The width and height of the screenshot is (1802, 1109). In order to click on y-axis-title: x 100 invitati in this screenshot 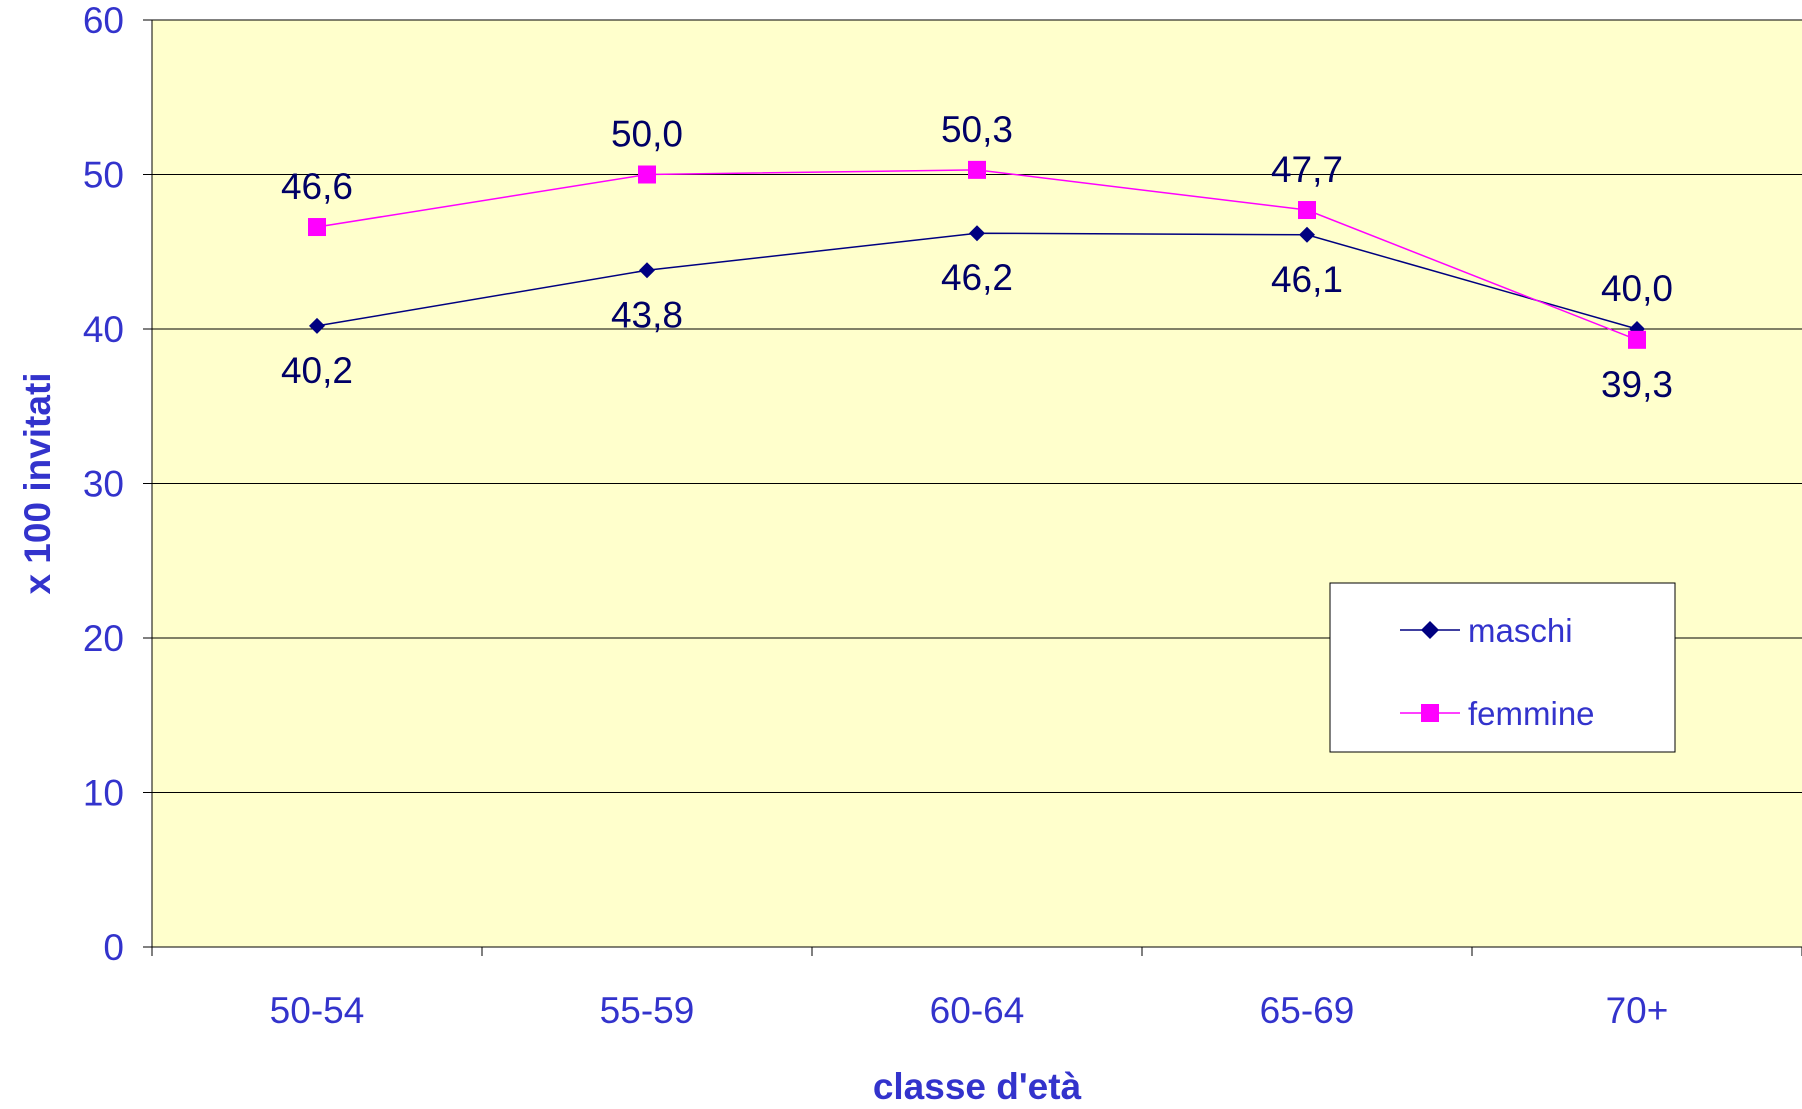, I will do `click(37, 483)`.